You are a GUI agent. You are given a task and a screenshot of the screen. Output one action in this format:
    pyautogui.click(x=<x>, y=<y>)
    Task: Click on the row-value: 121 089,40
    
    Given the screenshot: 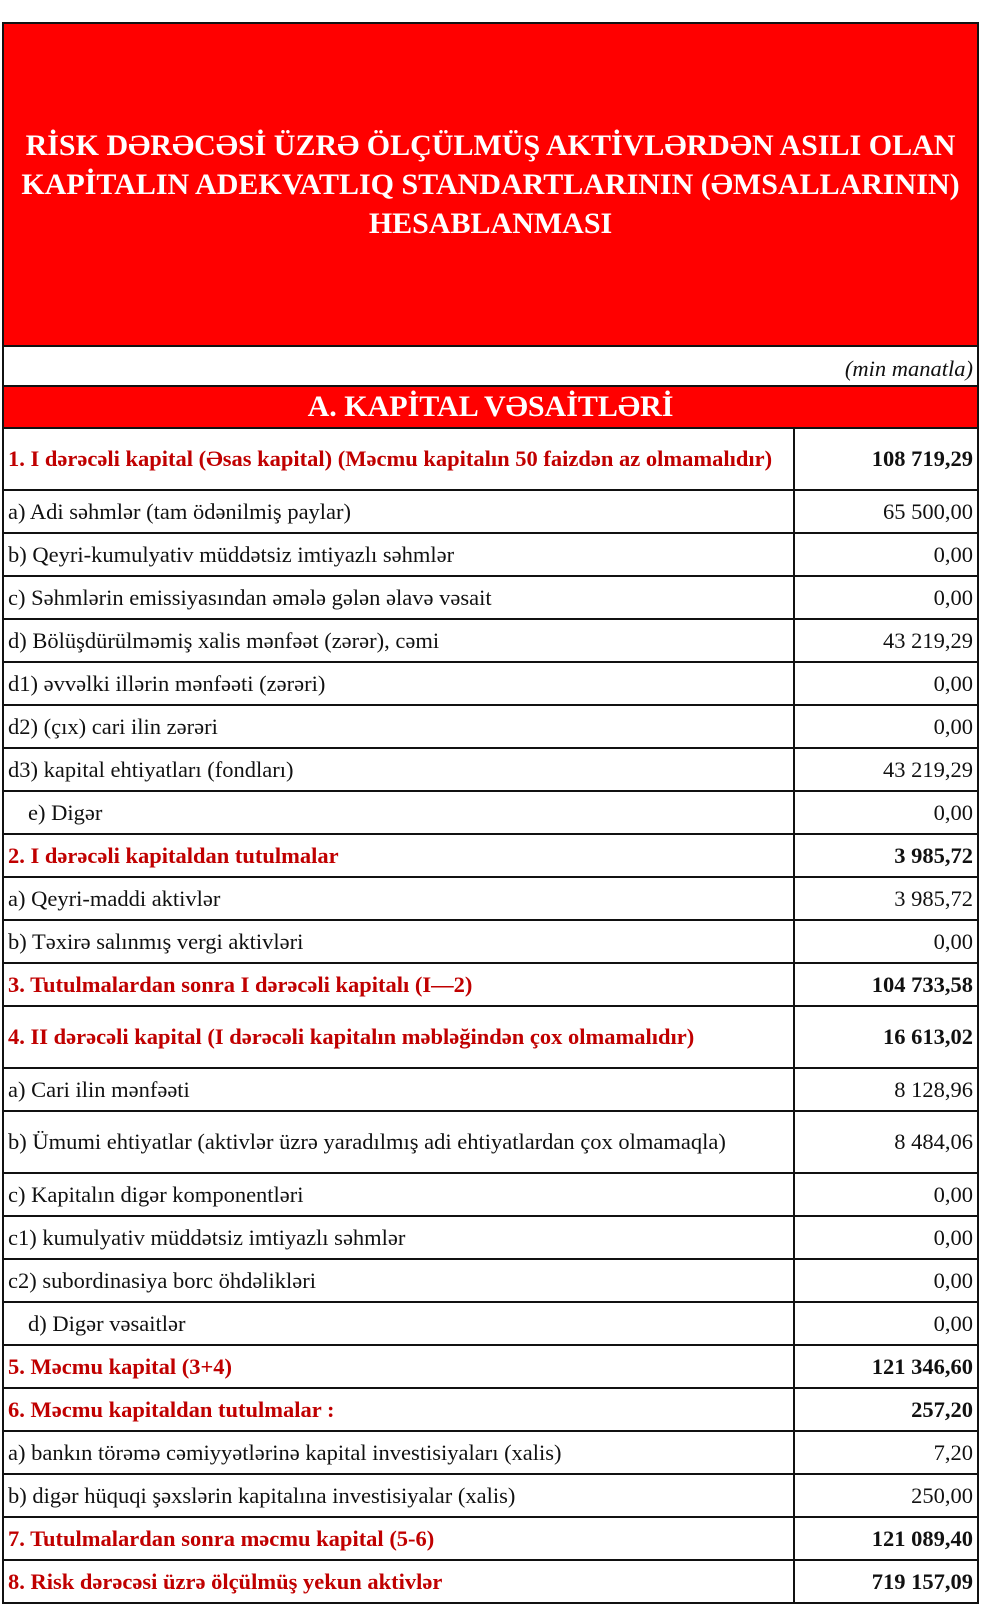 What is the action you would take?
    pyautogui.click(x=886, y=1538)
    